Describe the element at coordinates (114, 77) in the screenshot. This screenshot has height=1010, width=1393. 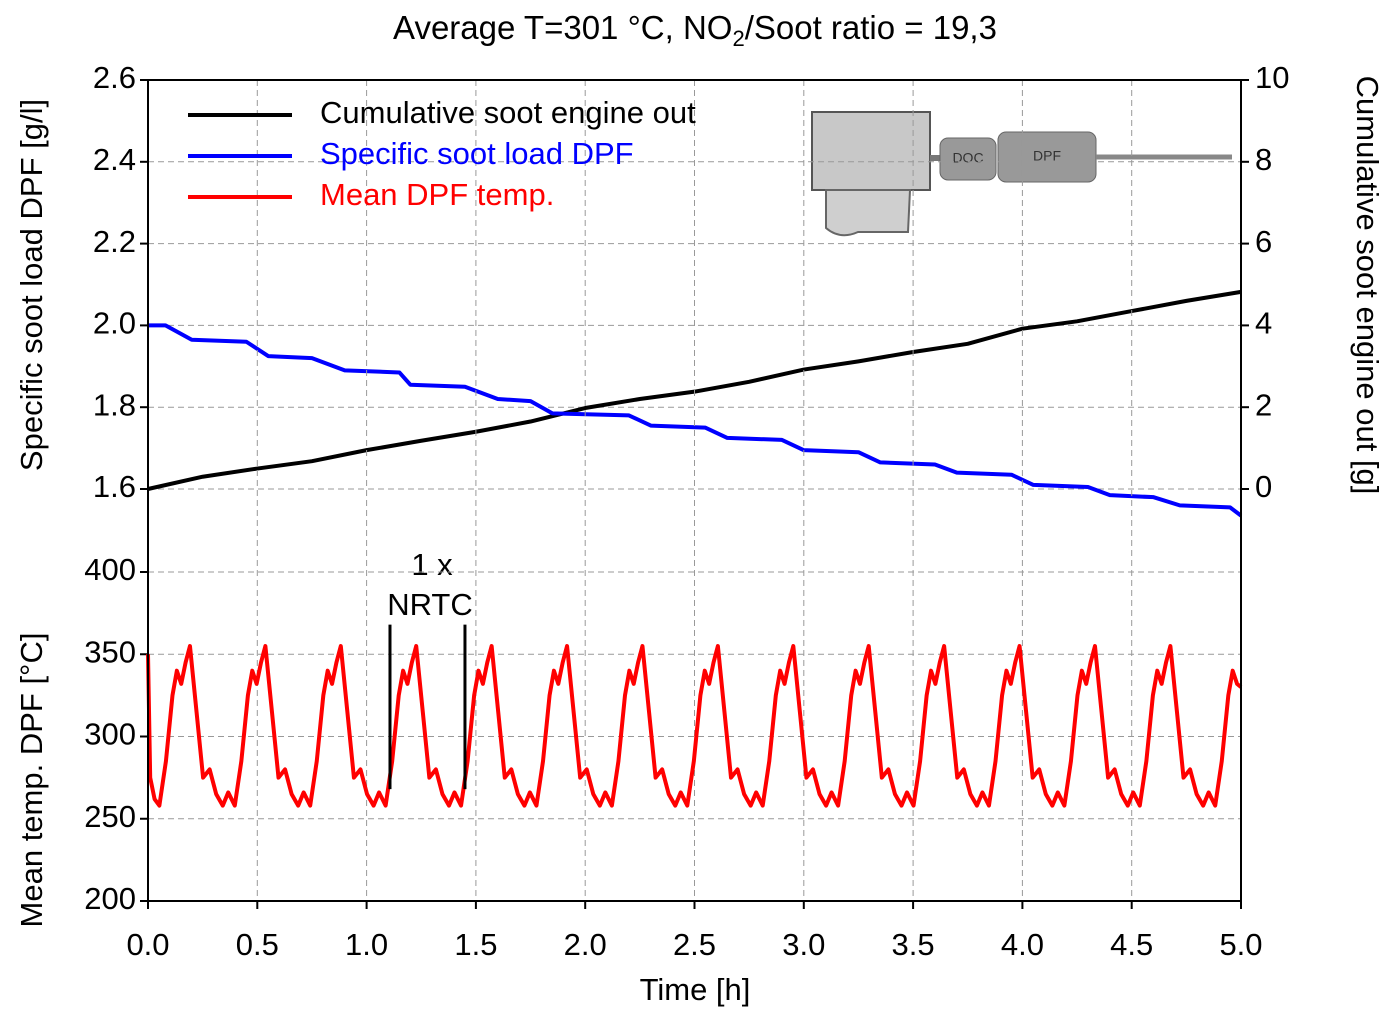
I see `y-tick-label: 2.6` at that location.